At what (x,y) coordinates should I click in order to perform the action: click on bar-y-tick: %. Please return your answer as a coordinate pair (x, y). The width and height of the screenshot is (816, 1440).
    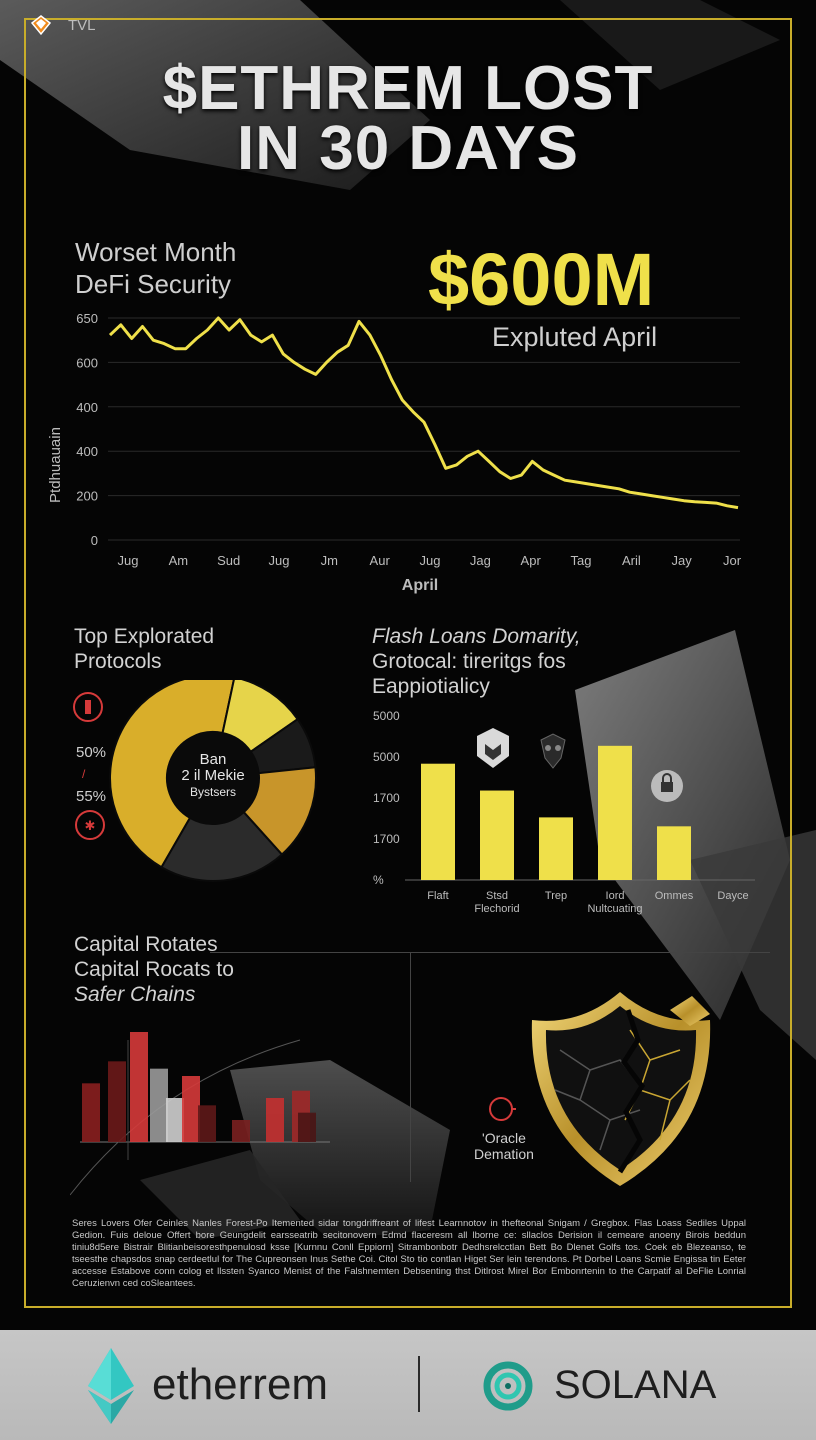
    Looking at the image, I should click on (378, 880).